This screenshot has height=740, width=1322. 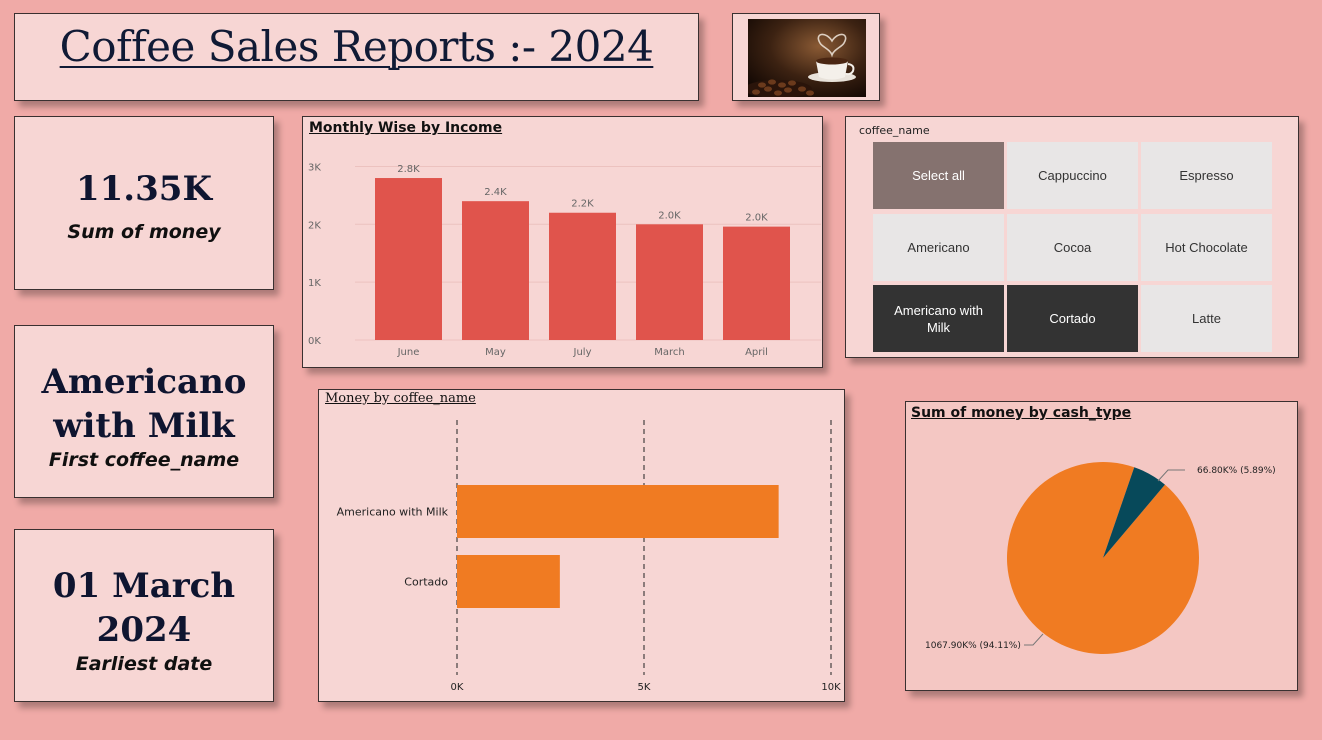 What do you see at coordinates (1206, 318) in the screenshot?
I see `slicer-option-latte: Latte` at bounding box center [1206, 318].